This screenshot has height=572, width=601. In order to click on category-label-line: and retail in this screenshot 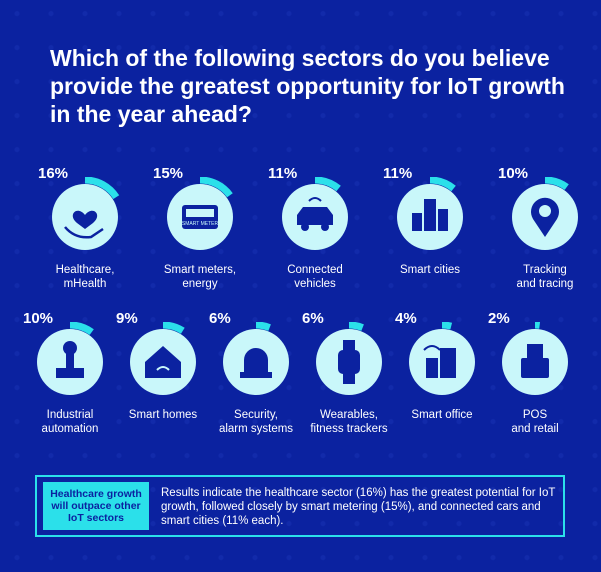, I will do `click(535, 429)`.